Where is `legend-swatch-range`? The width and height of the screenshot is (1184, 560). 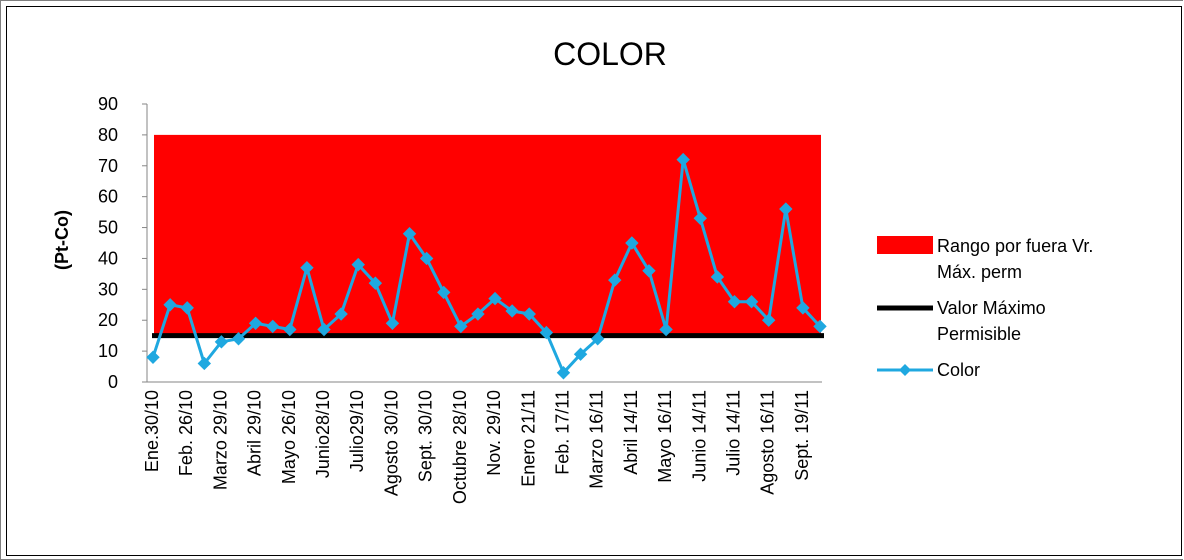 legend-swatch-range is located at coordinates (905, 245).